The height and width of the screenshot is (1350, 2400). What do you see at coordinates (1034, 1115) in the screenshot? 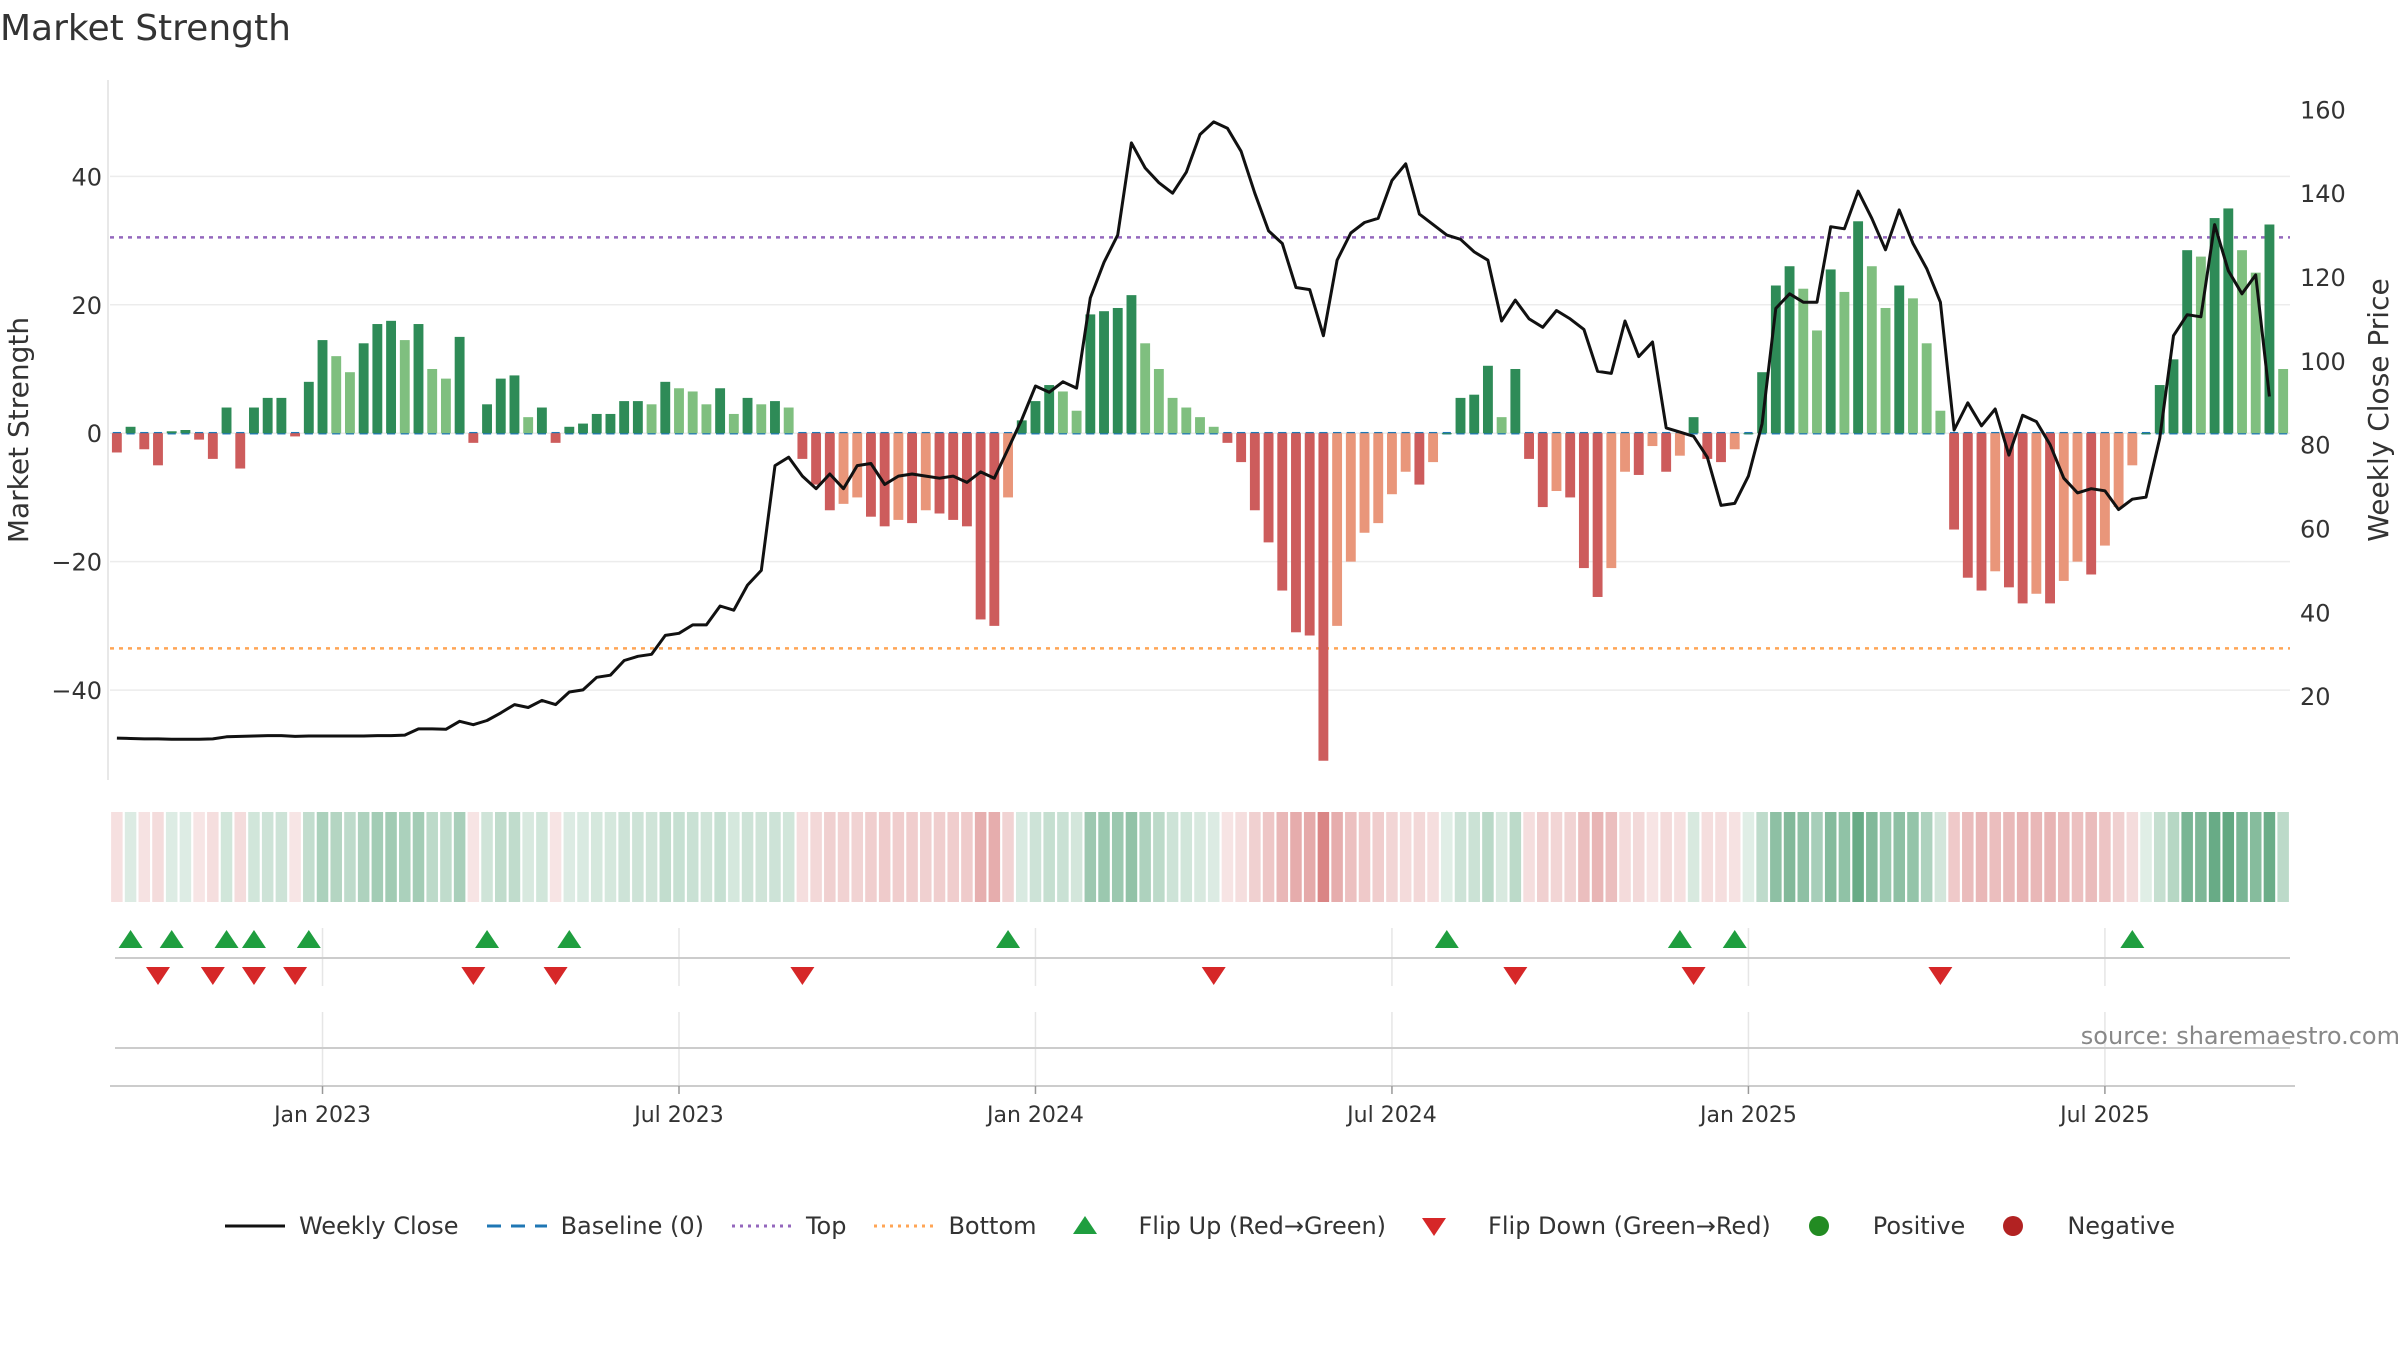
I see `x-tick-label: Jan 2024` at bounding box center [1034, 1115].